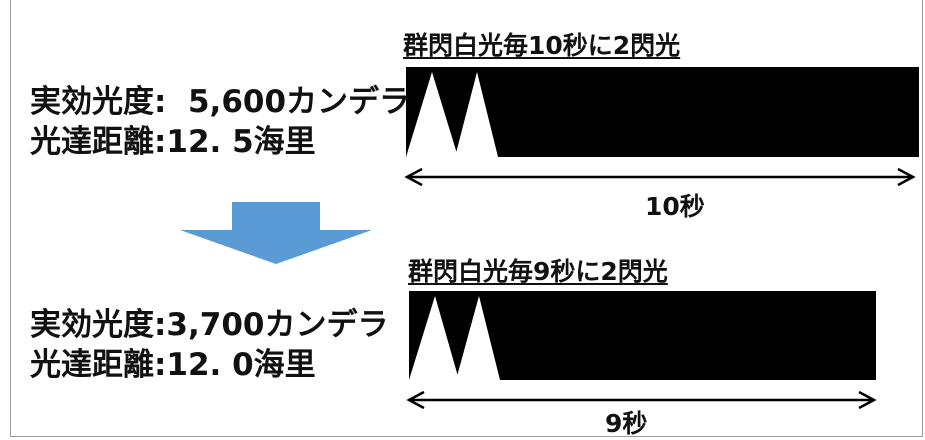 This screenshot has width=925, height=440. I want to click on after-intensity-value: 3,700カンデラ, so click(277, 325).